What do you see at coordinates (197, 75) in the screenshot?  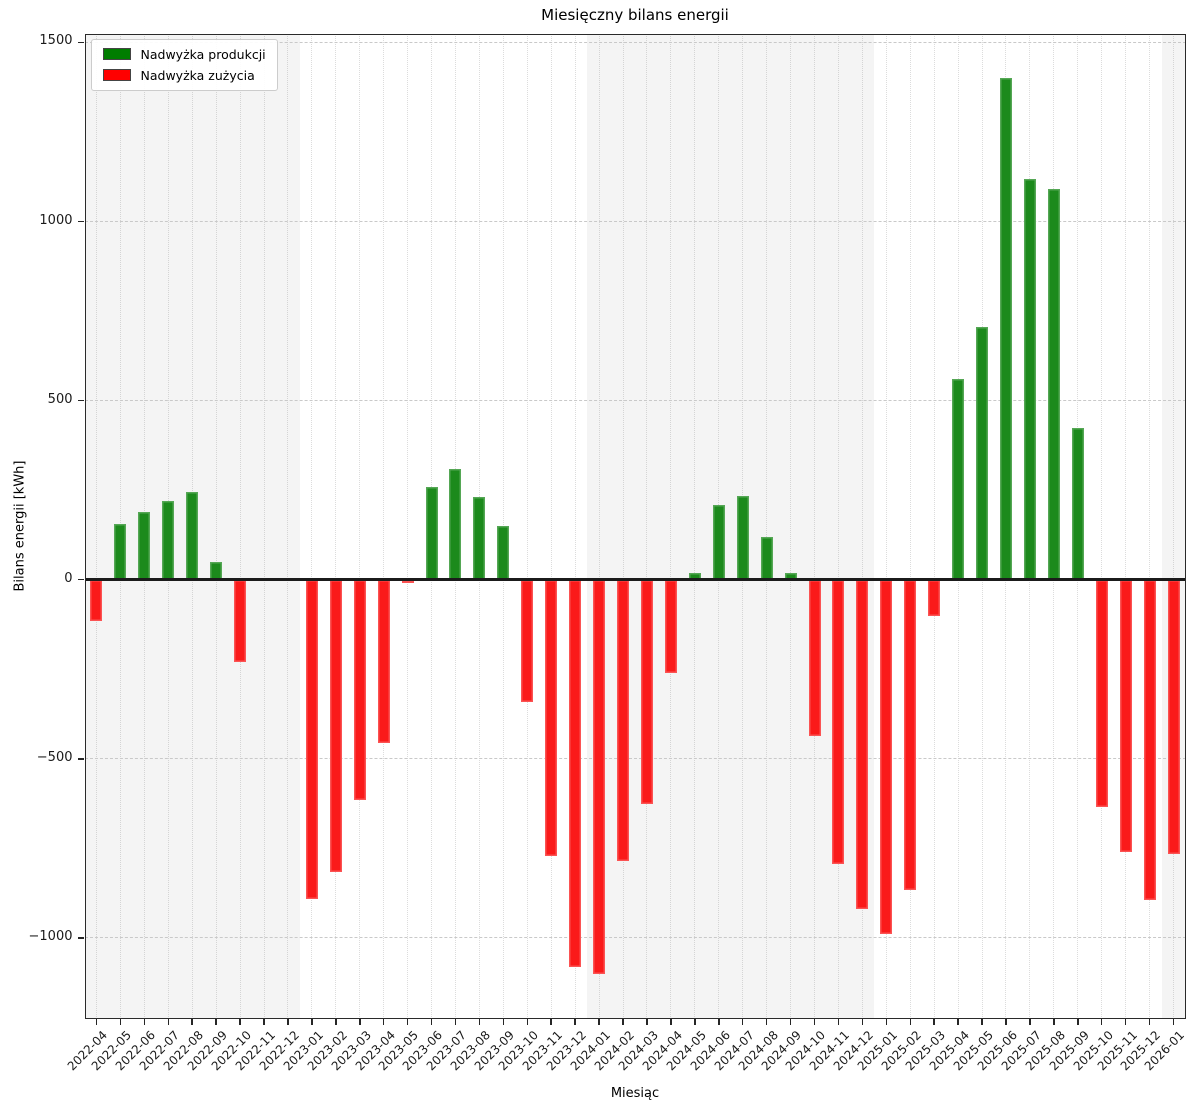 I see `legend-label-consumption: Nadwyżka zużycia` at bounding box center [197, 75].